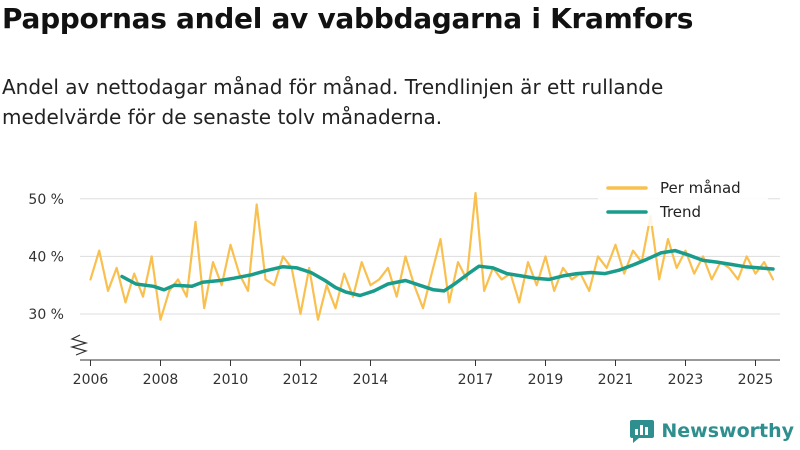  Describe the element at coordinates (616, 380) in the screenshot. I see `x-tick-label-2021: 2021` at that location.